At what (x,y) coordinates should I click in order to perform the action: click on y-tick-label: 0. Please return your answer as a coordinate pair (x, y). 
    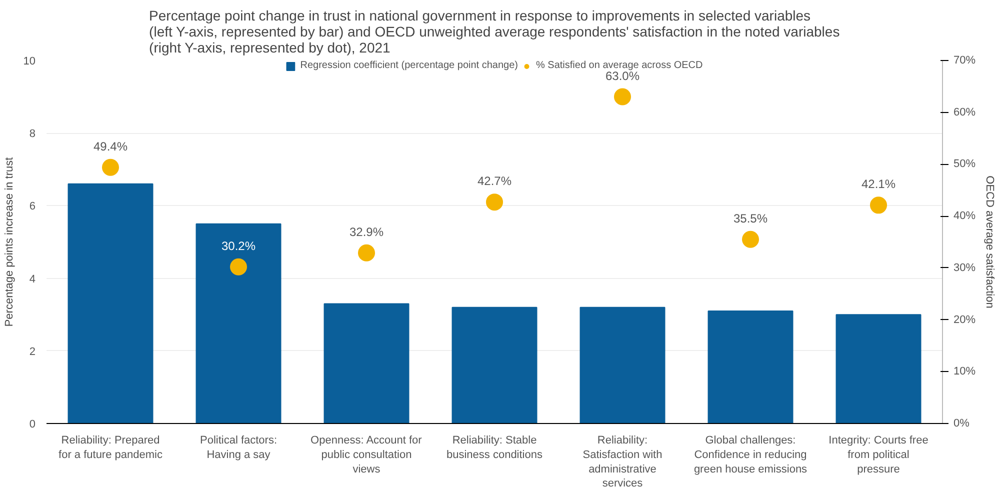
    Looking at the image, I should click on (32, 424).